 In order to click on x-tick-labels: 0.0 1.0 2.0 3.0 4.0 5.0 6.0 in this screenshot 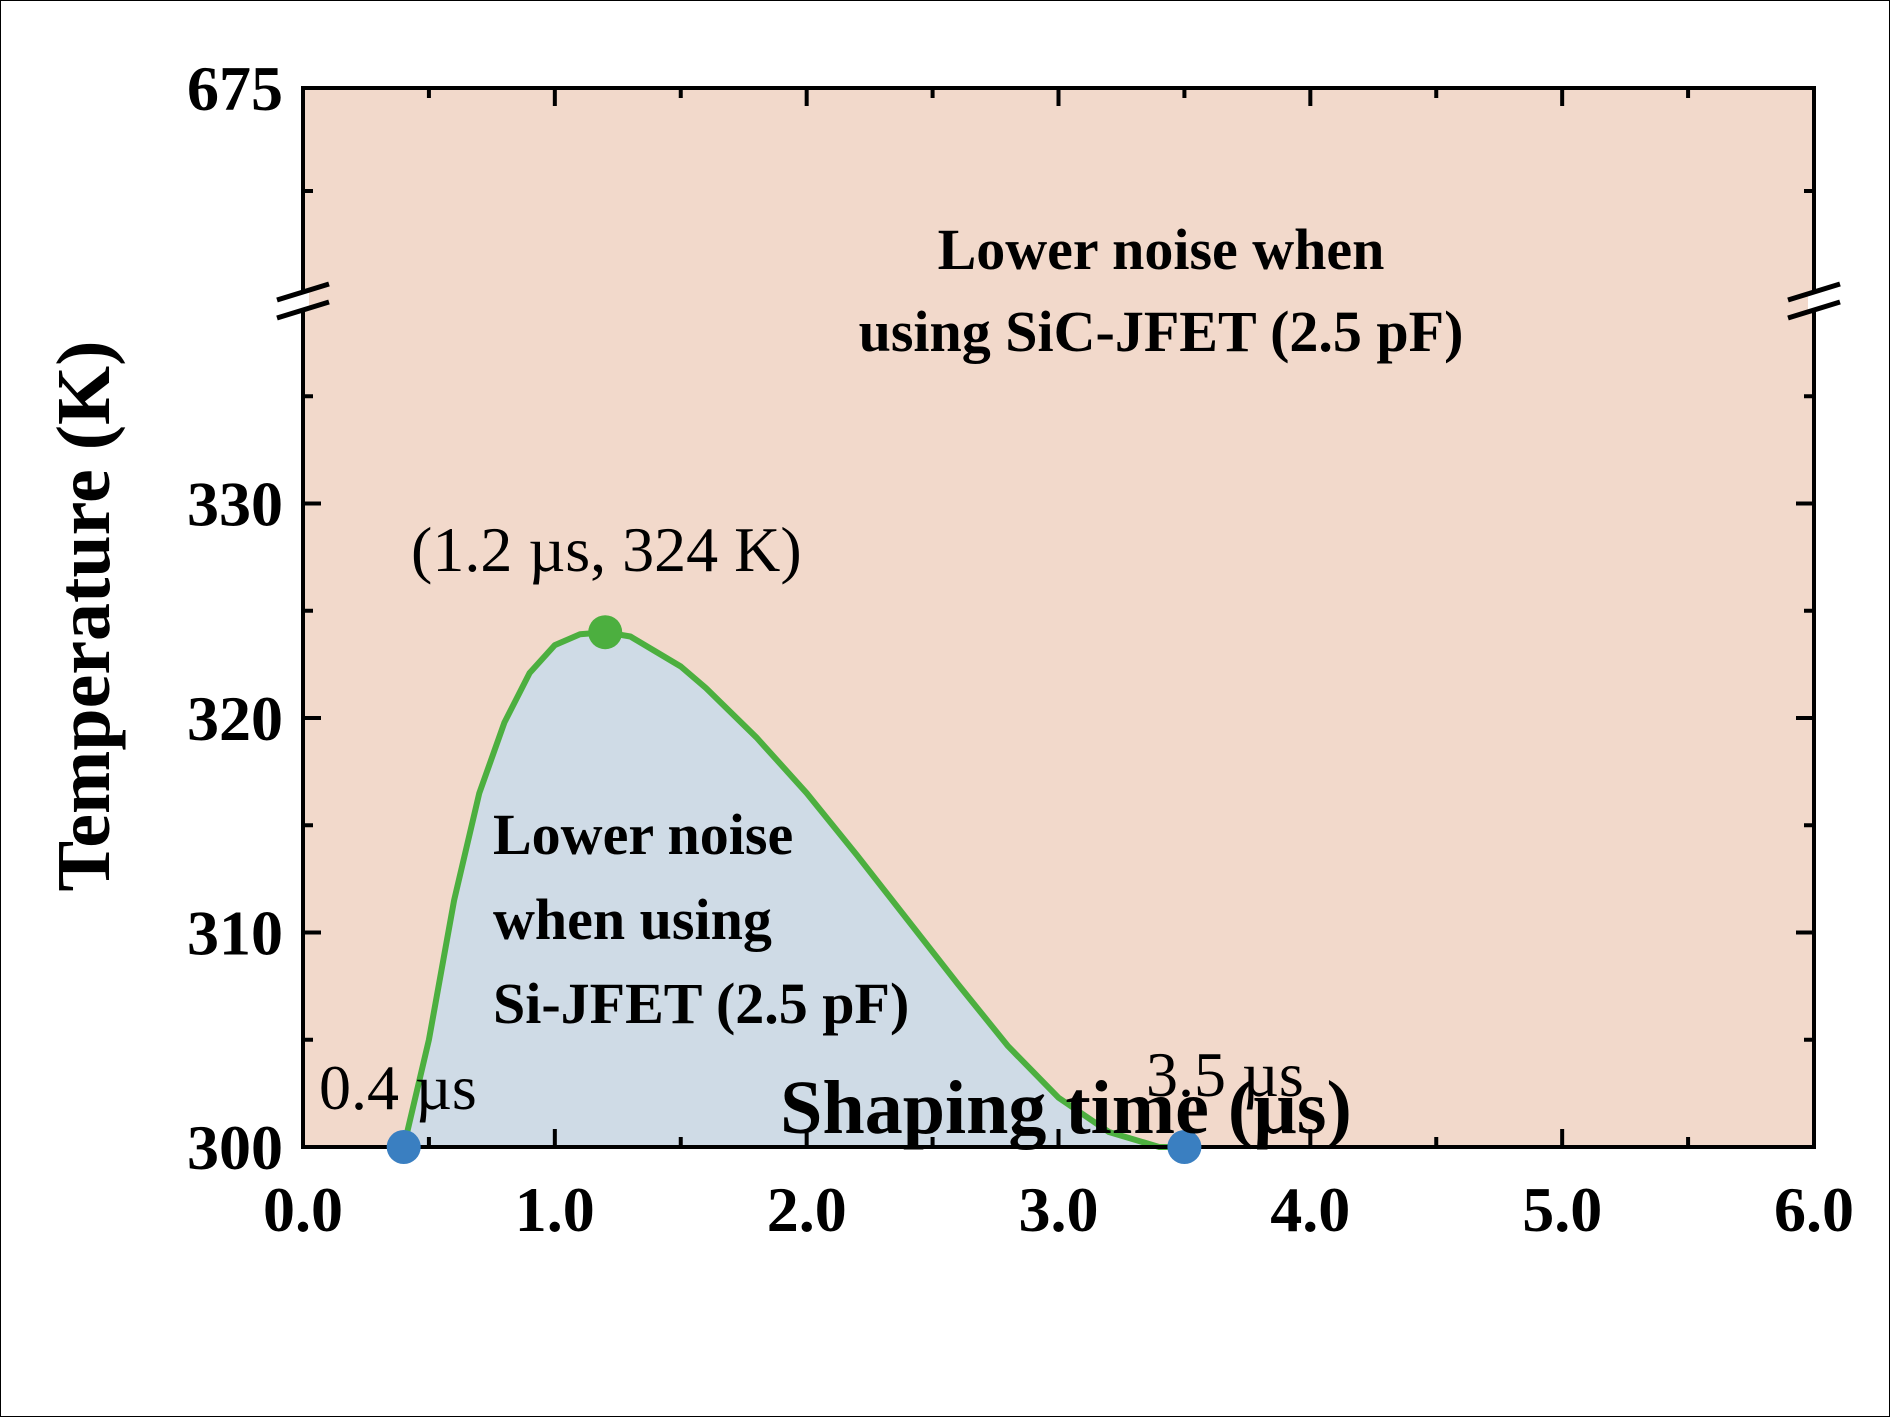, I will do `click(1058, 1209)`.